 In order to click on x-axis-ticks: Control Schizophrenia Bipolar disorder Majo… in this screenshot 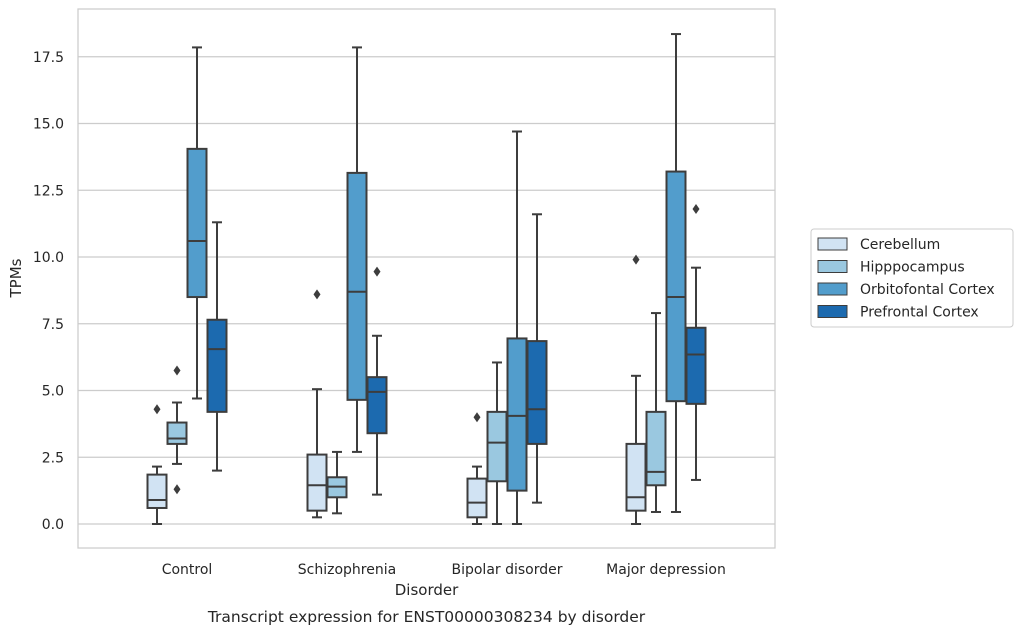, I will do `click(444, 570)`.